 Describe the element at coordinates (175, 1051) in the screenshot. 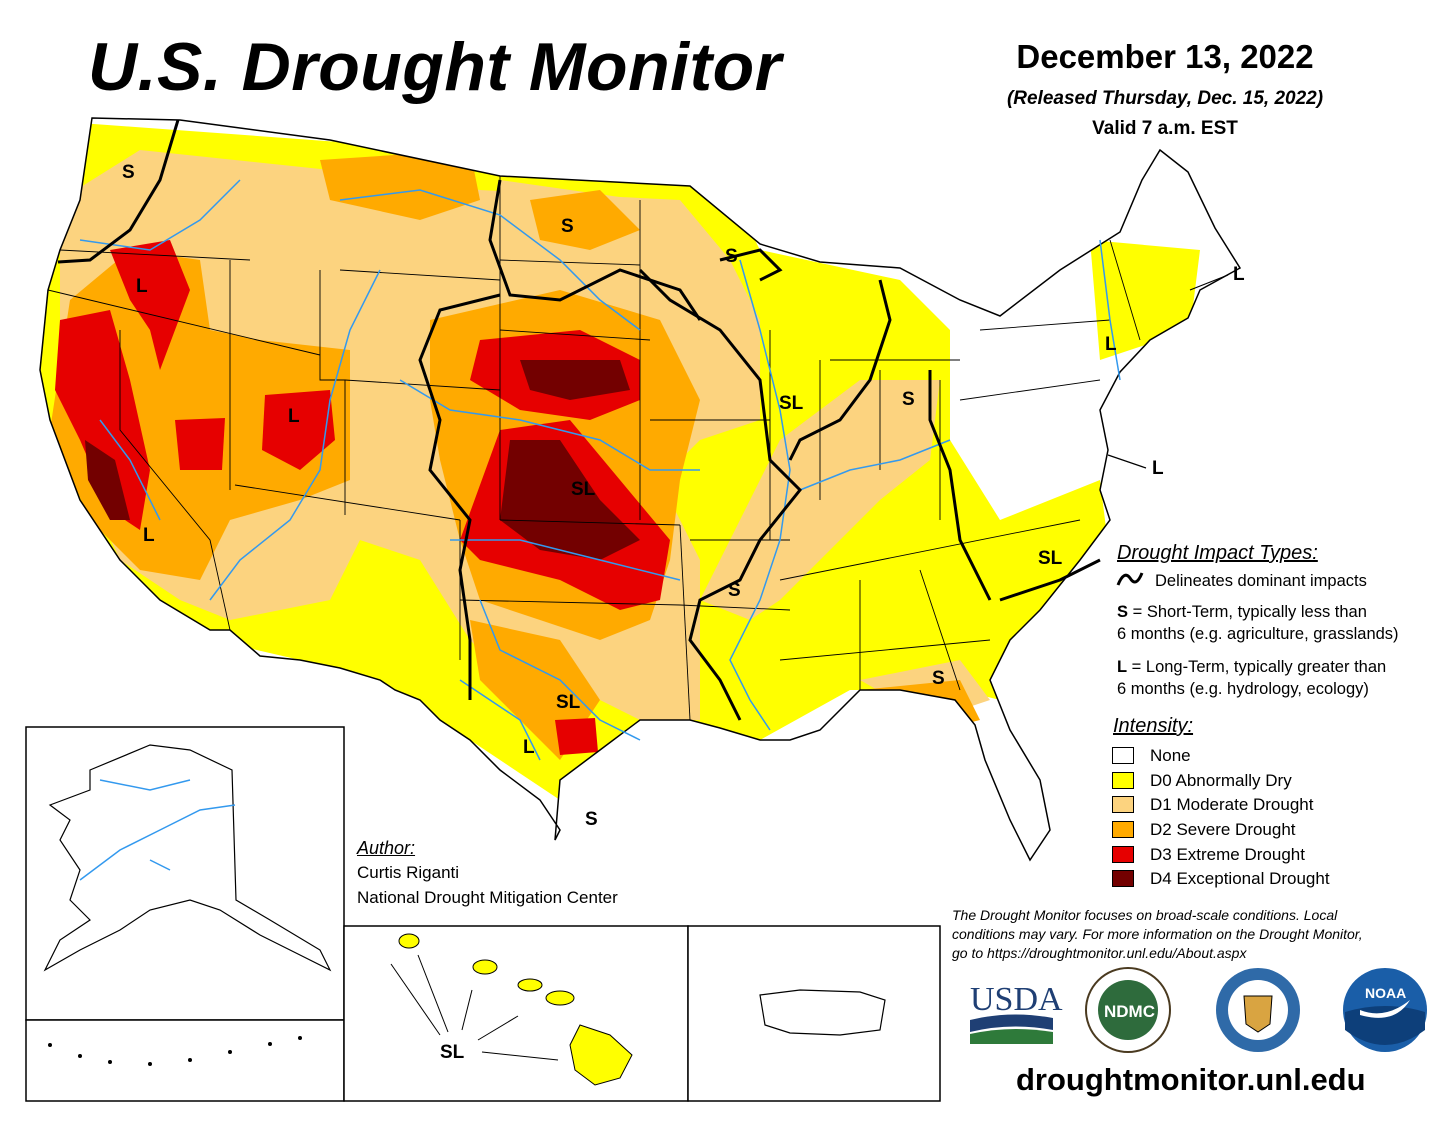

I see `aleutian-islands` at that location.